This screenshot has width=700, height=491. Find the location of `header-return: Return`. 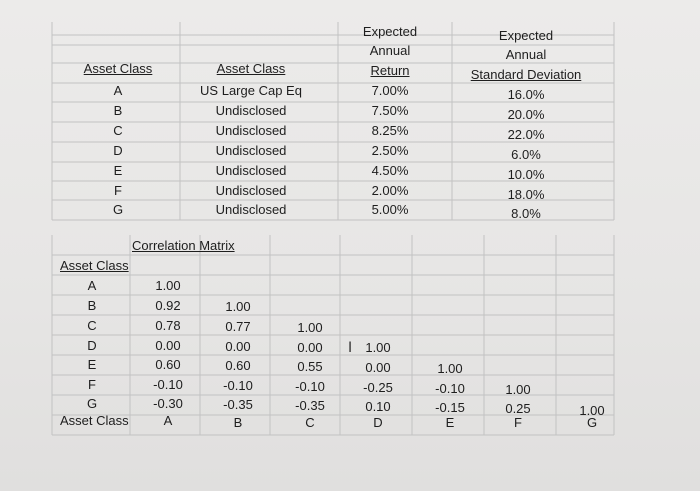

header-return: Return is located at coordinates (390, 70).